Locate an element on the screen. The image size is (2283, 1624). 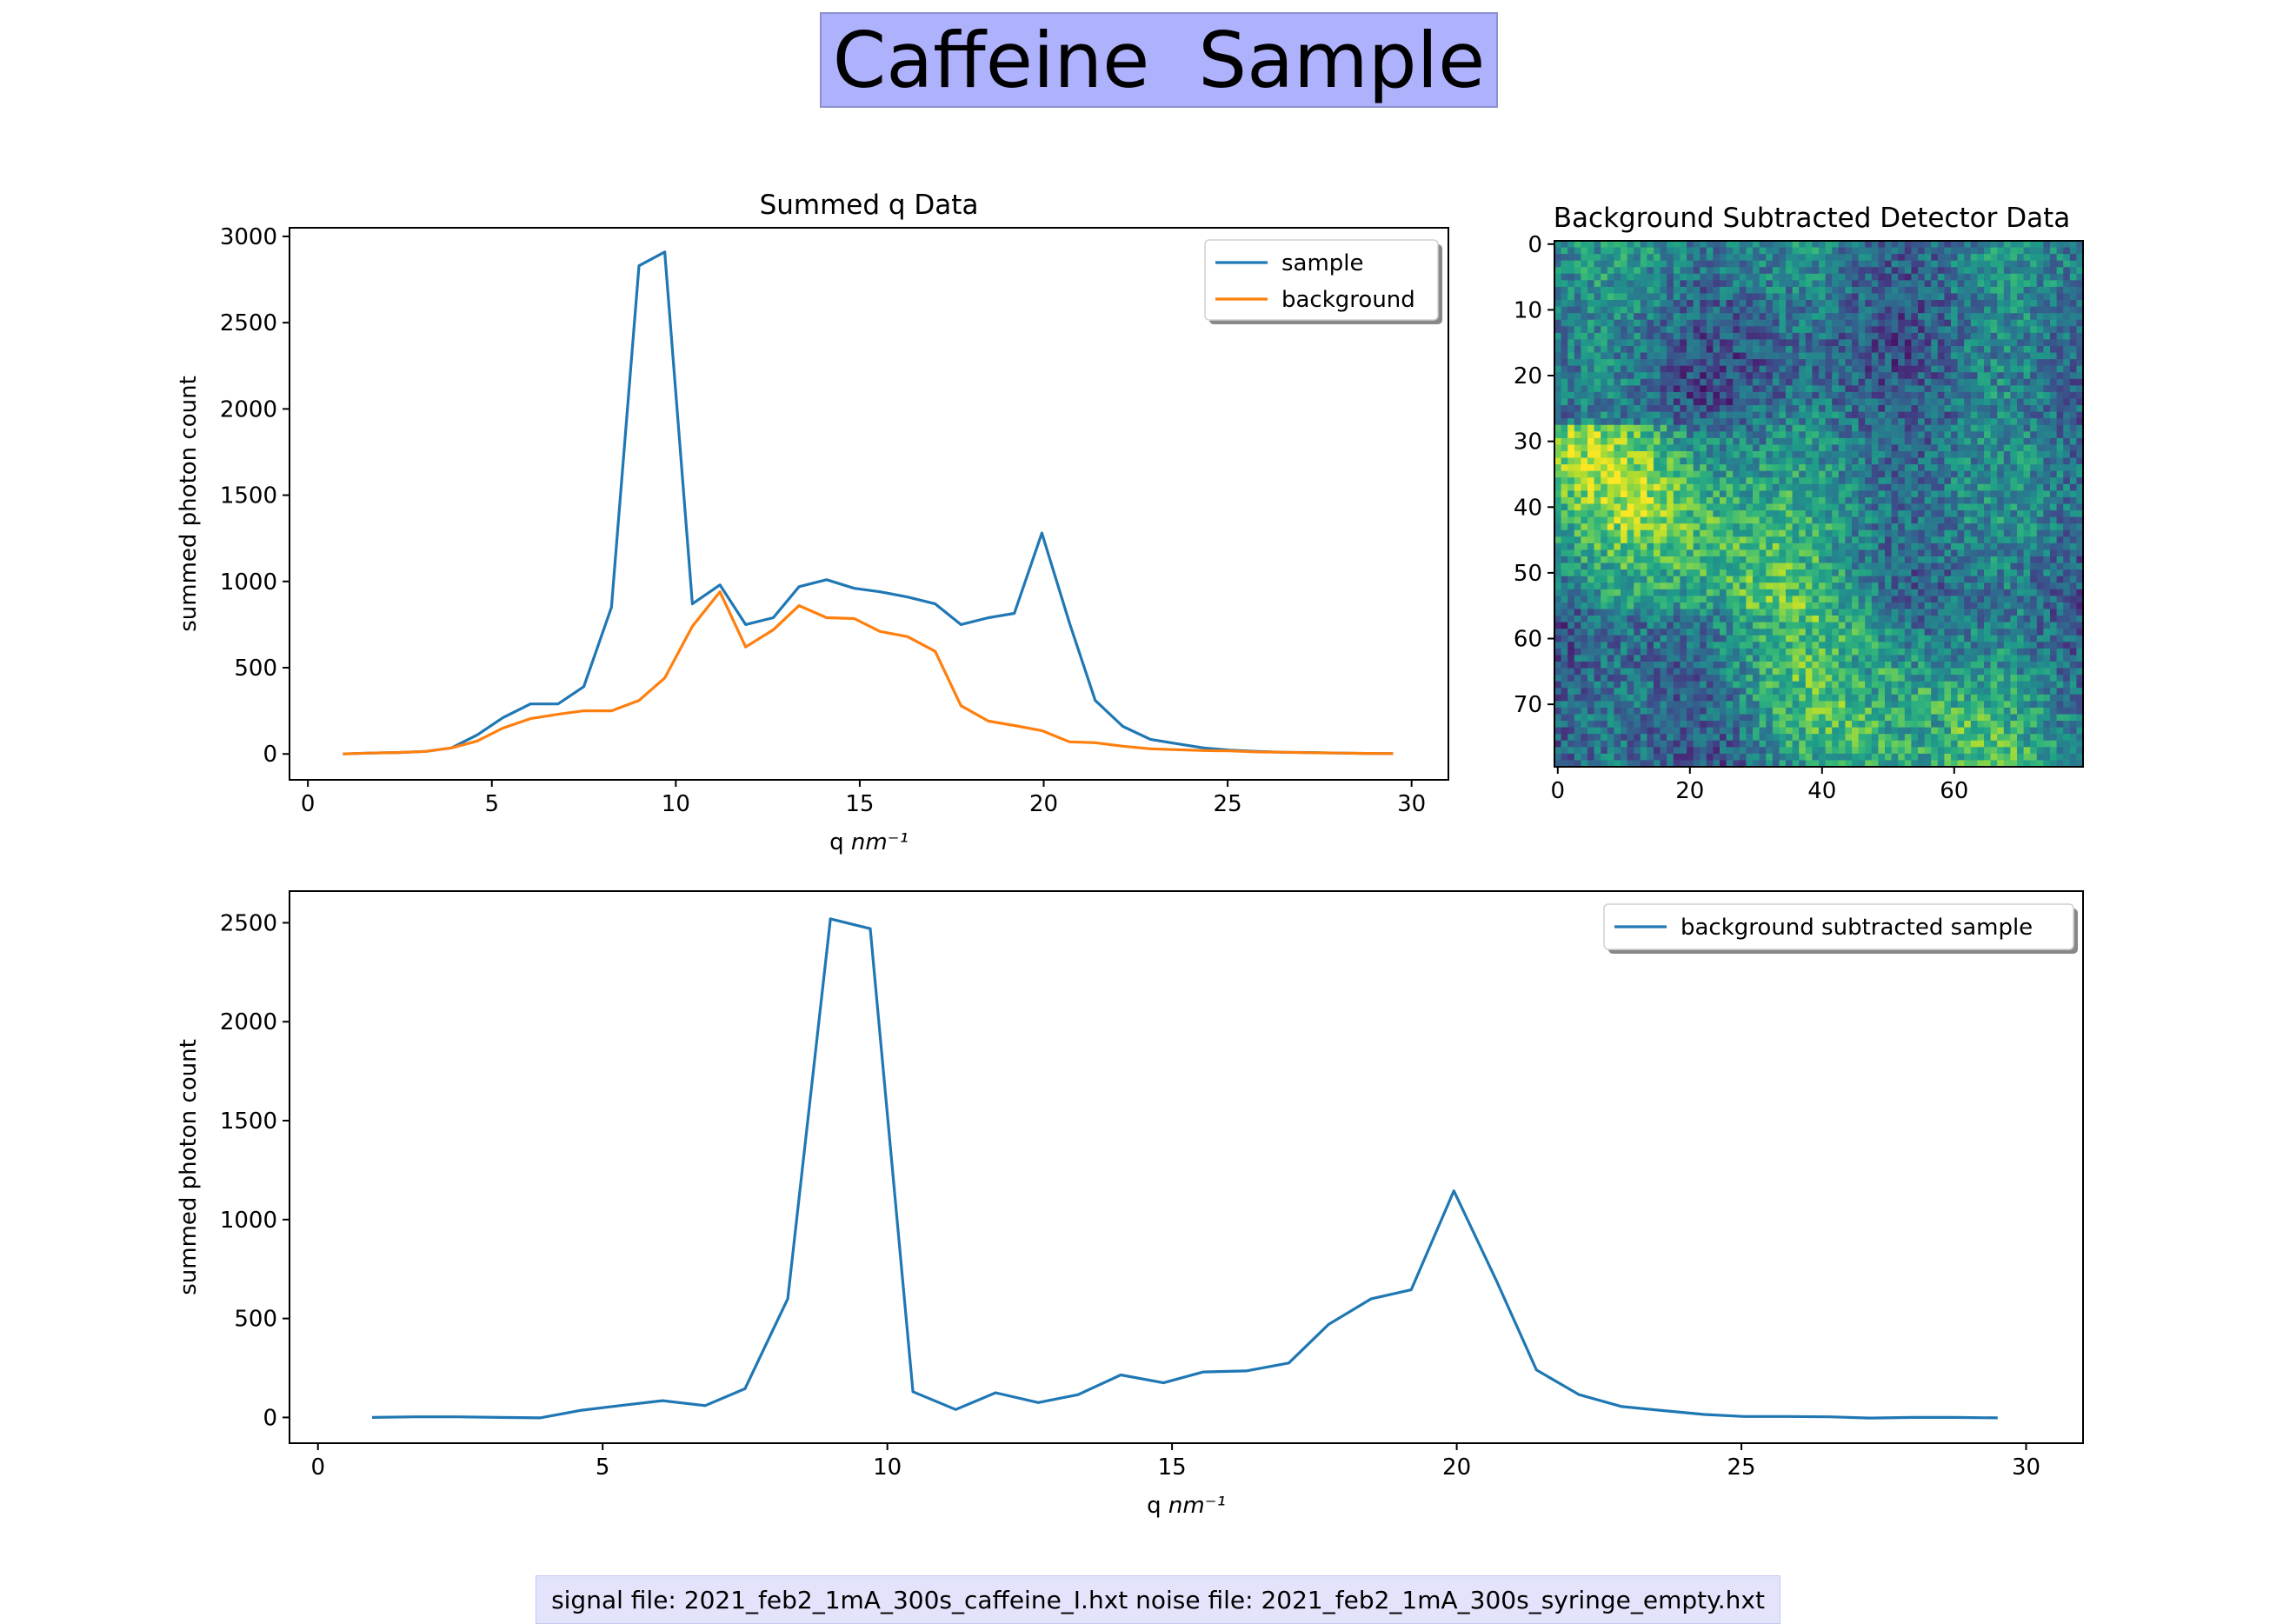
x-axis-label: q nm⁻¹ is located at coordinates (869, 842).